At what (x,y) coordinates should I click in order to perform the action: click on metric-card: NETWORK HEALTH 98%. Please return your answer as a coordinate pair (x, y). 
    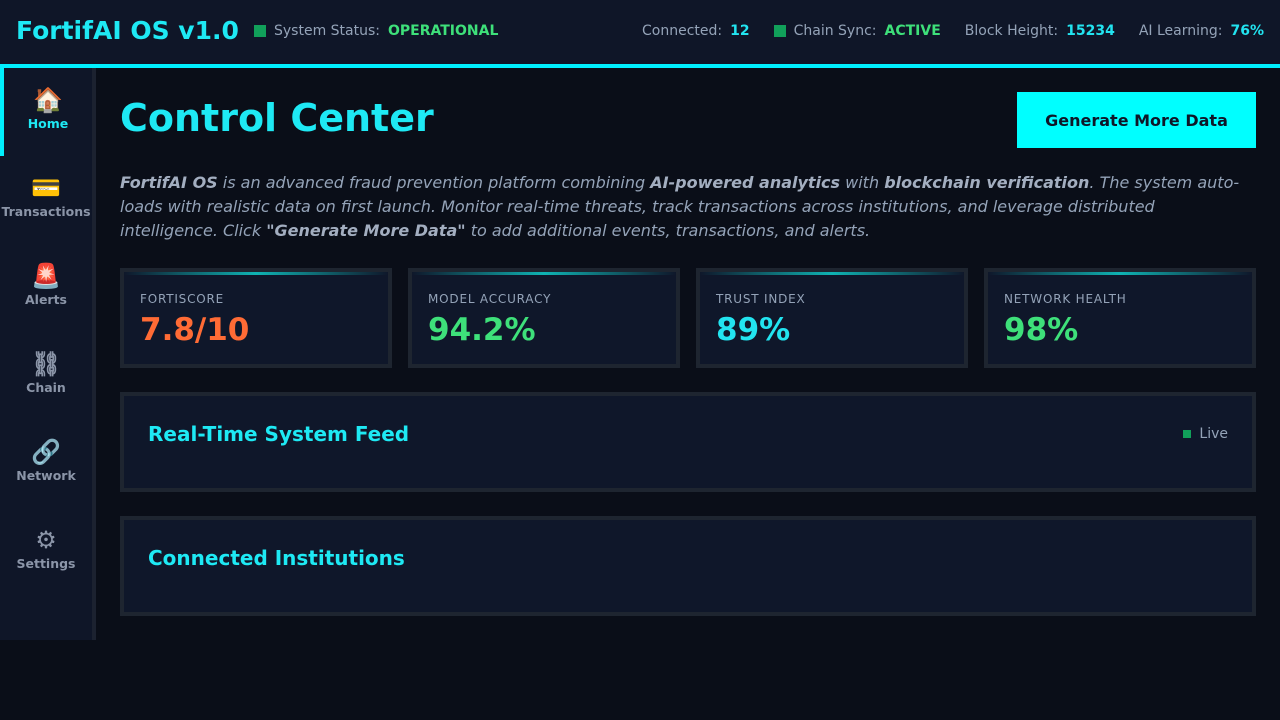
    Looking at the image, I should click on (1120, 318).